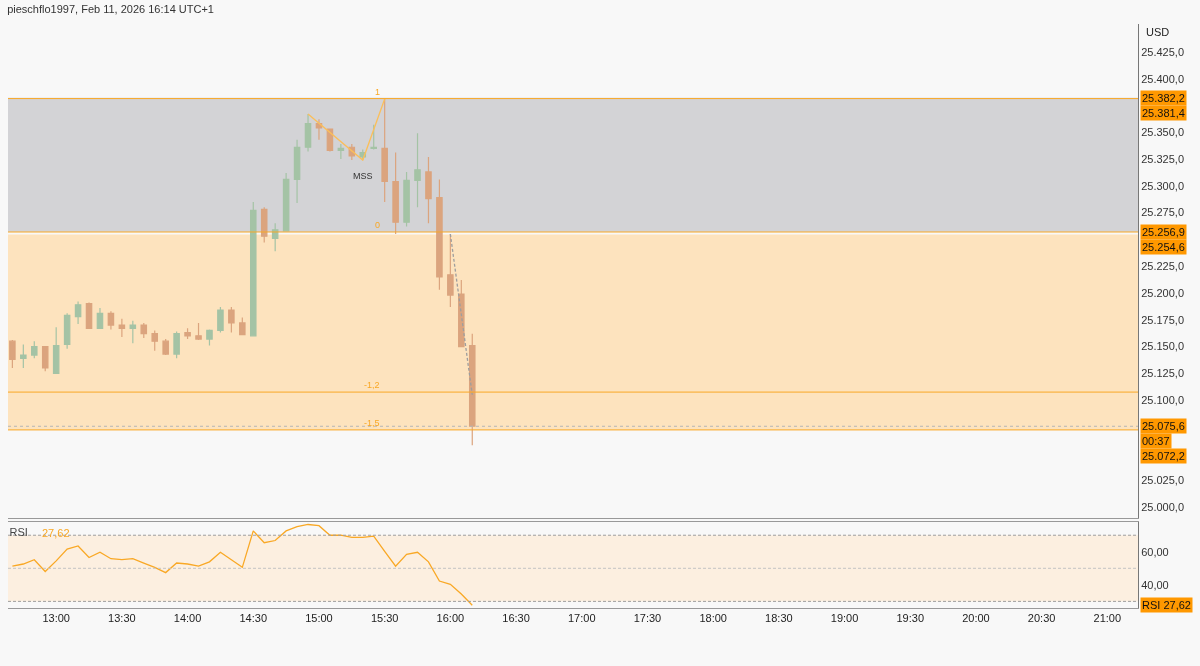  What do you see at coordinates (1163, 212) in the screenshot?
I see `y-tick-label: 25.275,0` at bounding box center [1163, 212].